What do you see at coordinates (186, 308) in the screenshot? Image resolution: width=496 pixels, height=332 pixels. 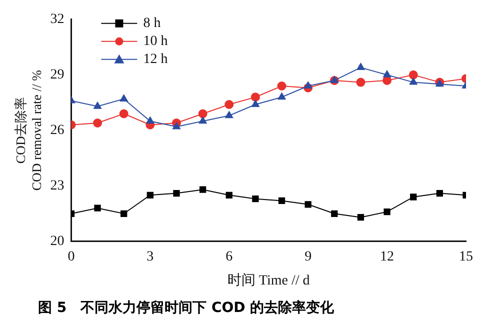 I see `text: 图 5 不同水力停留时间下 COD 的去除率变化` at bounding box center [186, 308].